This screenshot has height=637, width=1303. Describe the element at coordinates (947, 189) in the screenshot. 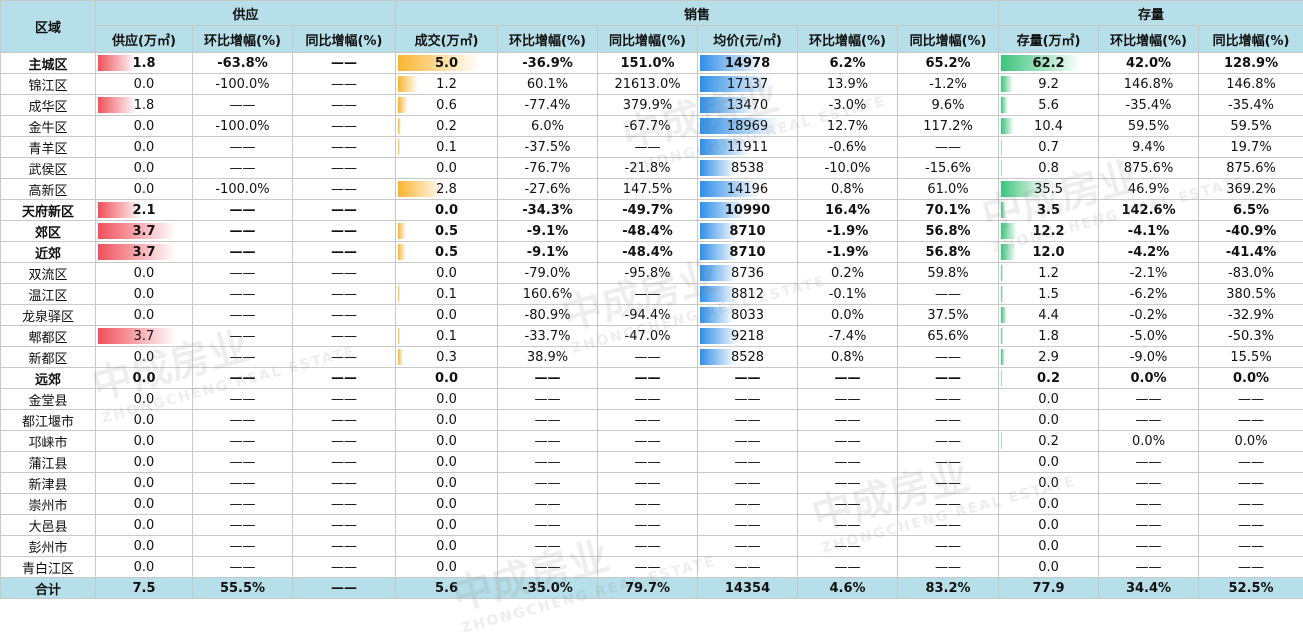

I see `cell-text: 61.0%` at that location.